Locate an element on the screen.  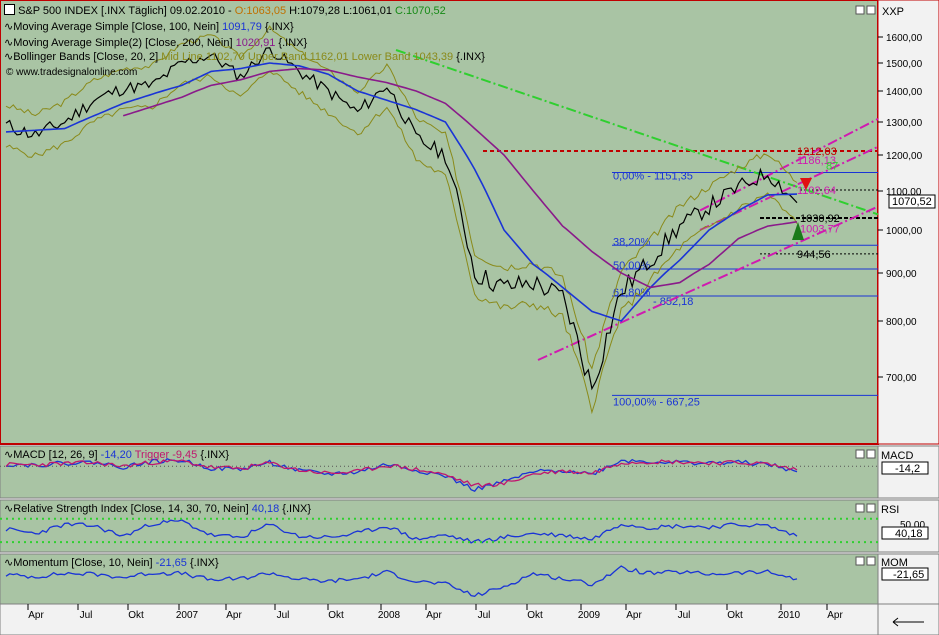
rsi-value: 40,18 is located at coordinates (265, 509).